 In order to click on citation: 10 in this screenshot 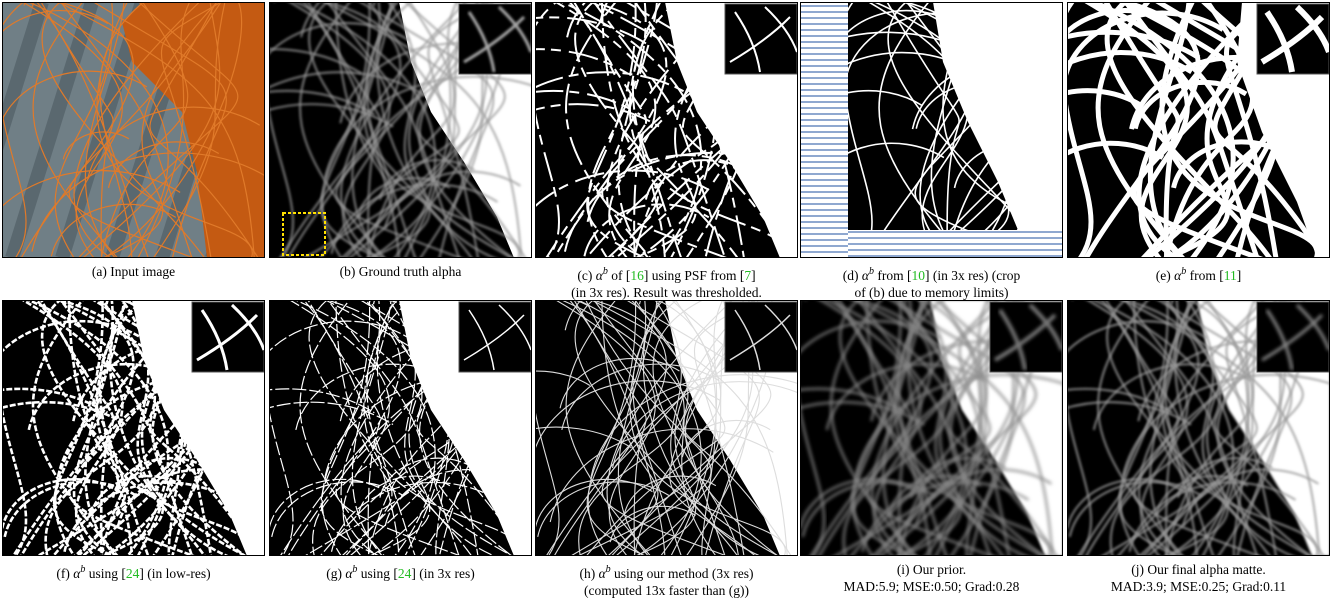, I will do `click(918, 275)`.